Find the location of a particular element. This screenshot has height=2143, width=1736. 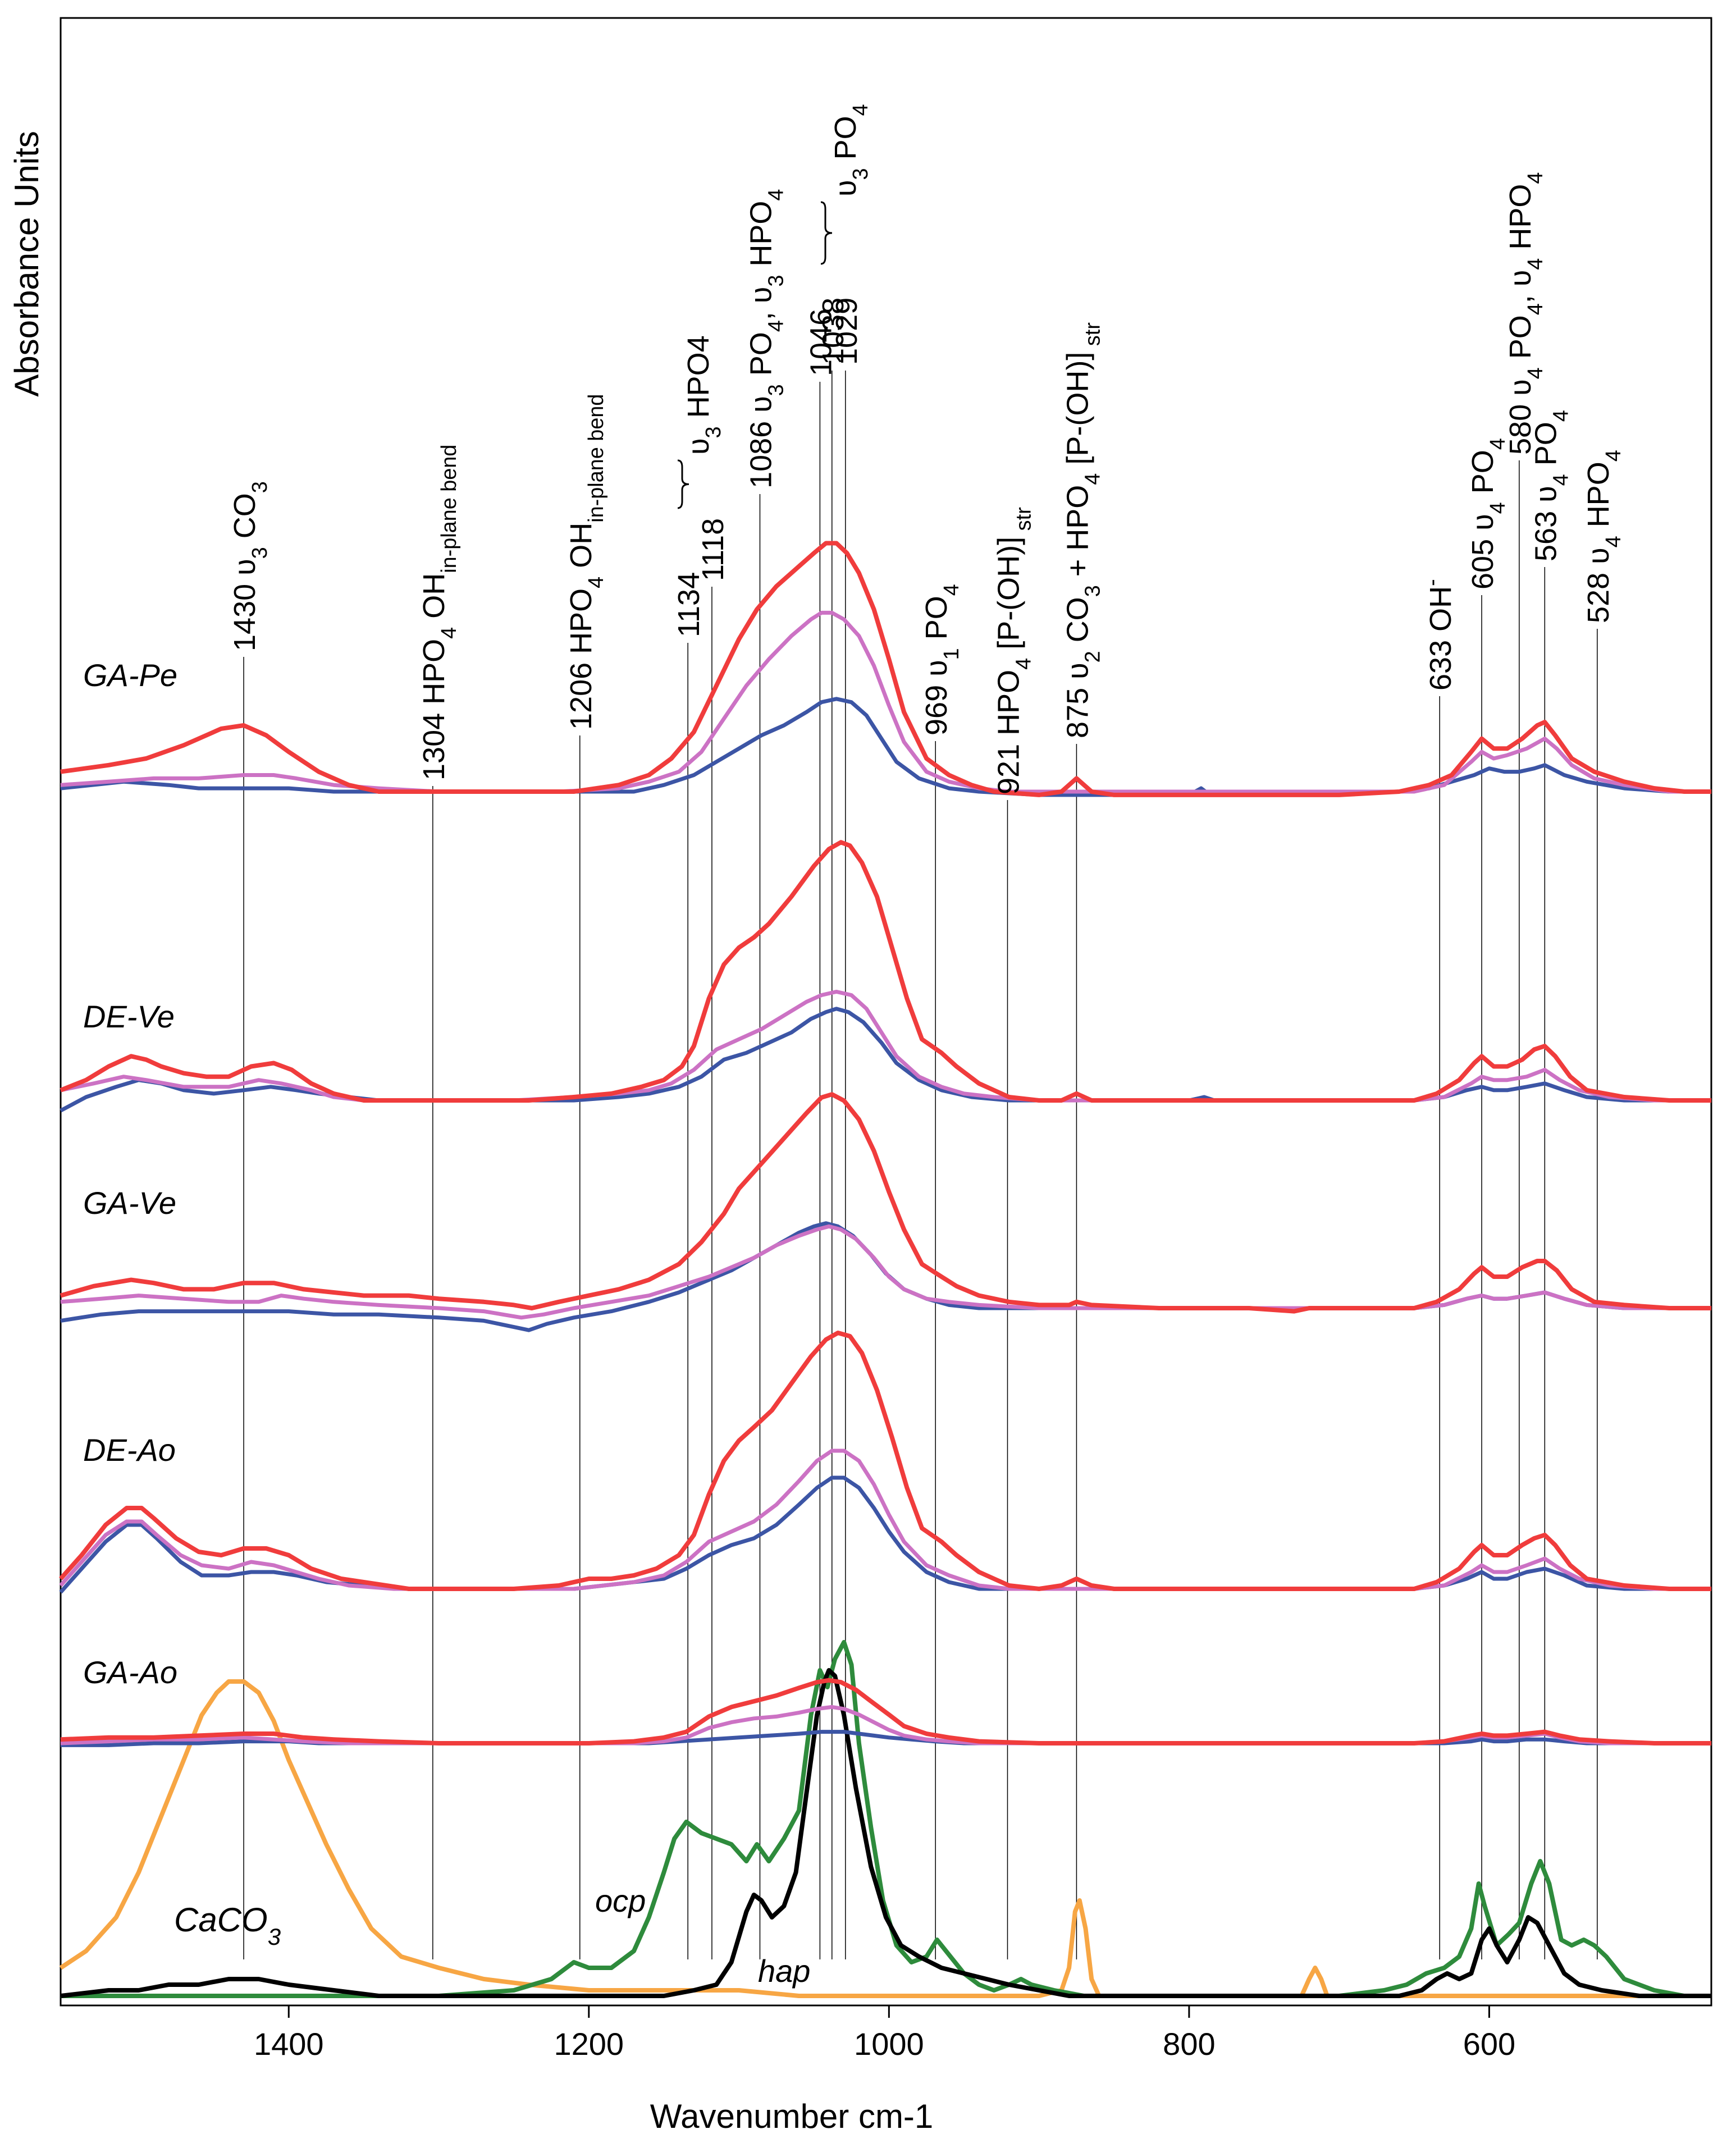

band-wavenumber: 1029 is located at coordinates (847, 331).